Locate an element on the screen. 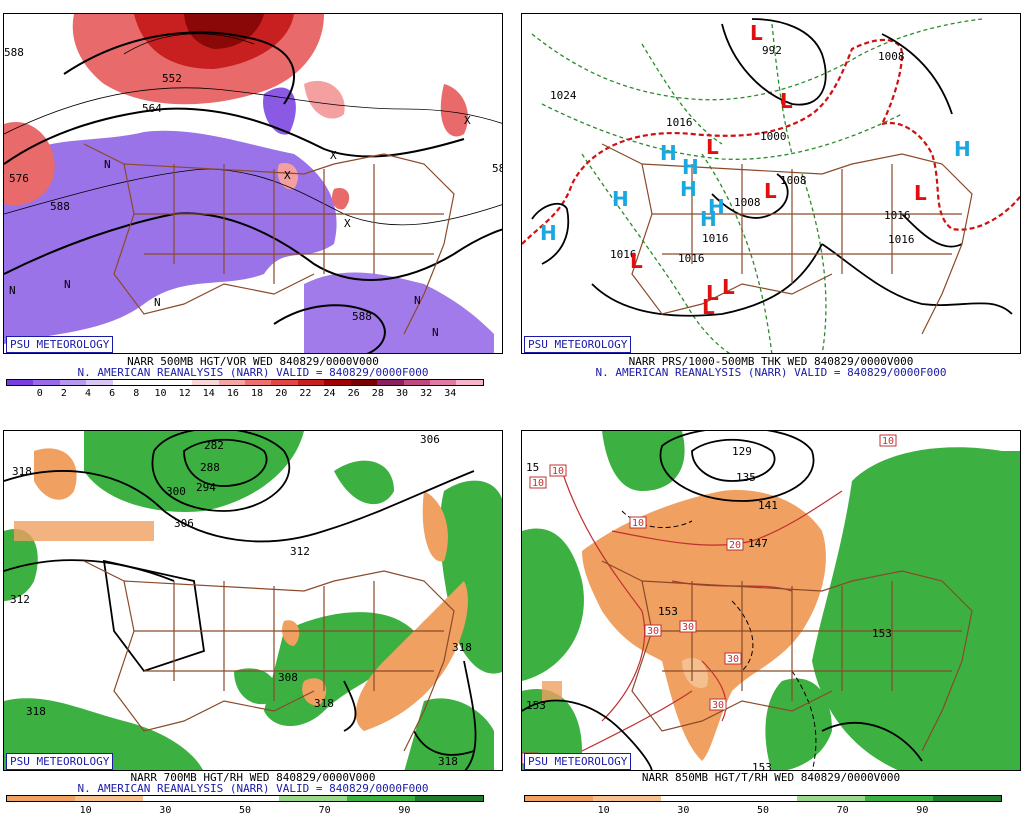 Image resolution: width=1024 pixels, height=819 pixels. svg-text: 992 is located at coordinates (772, 50).